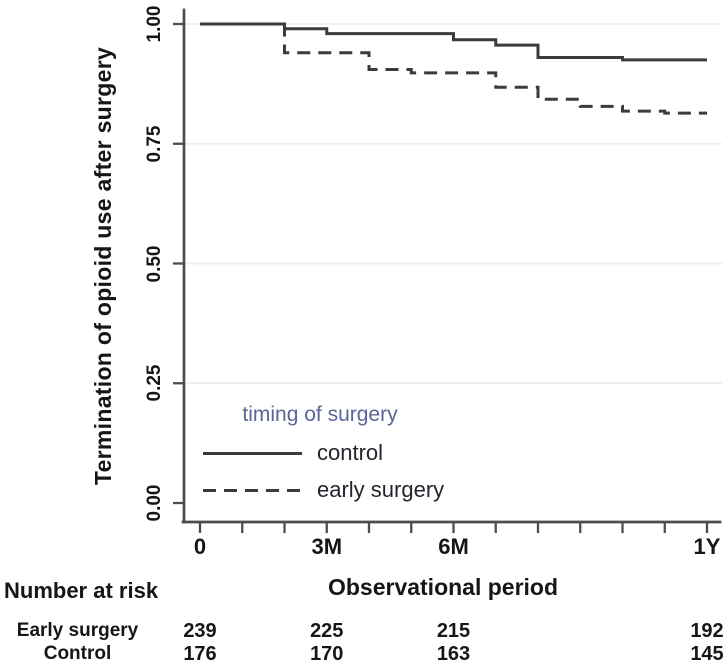 The width and height of the screenshot is (726, 666). What do you see at coordinates (154, 24) in the screenshot?
I see `y-tick-label: 1.00` at bounding box center [154, 24].